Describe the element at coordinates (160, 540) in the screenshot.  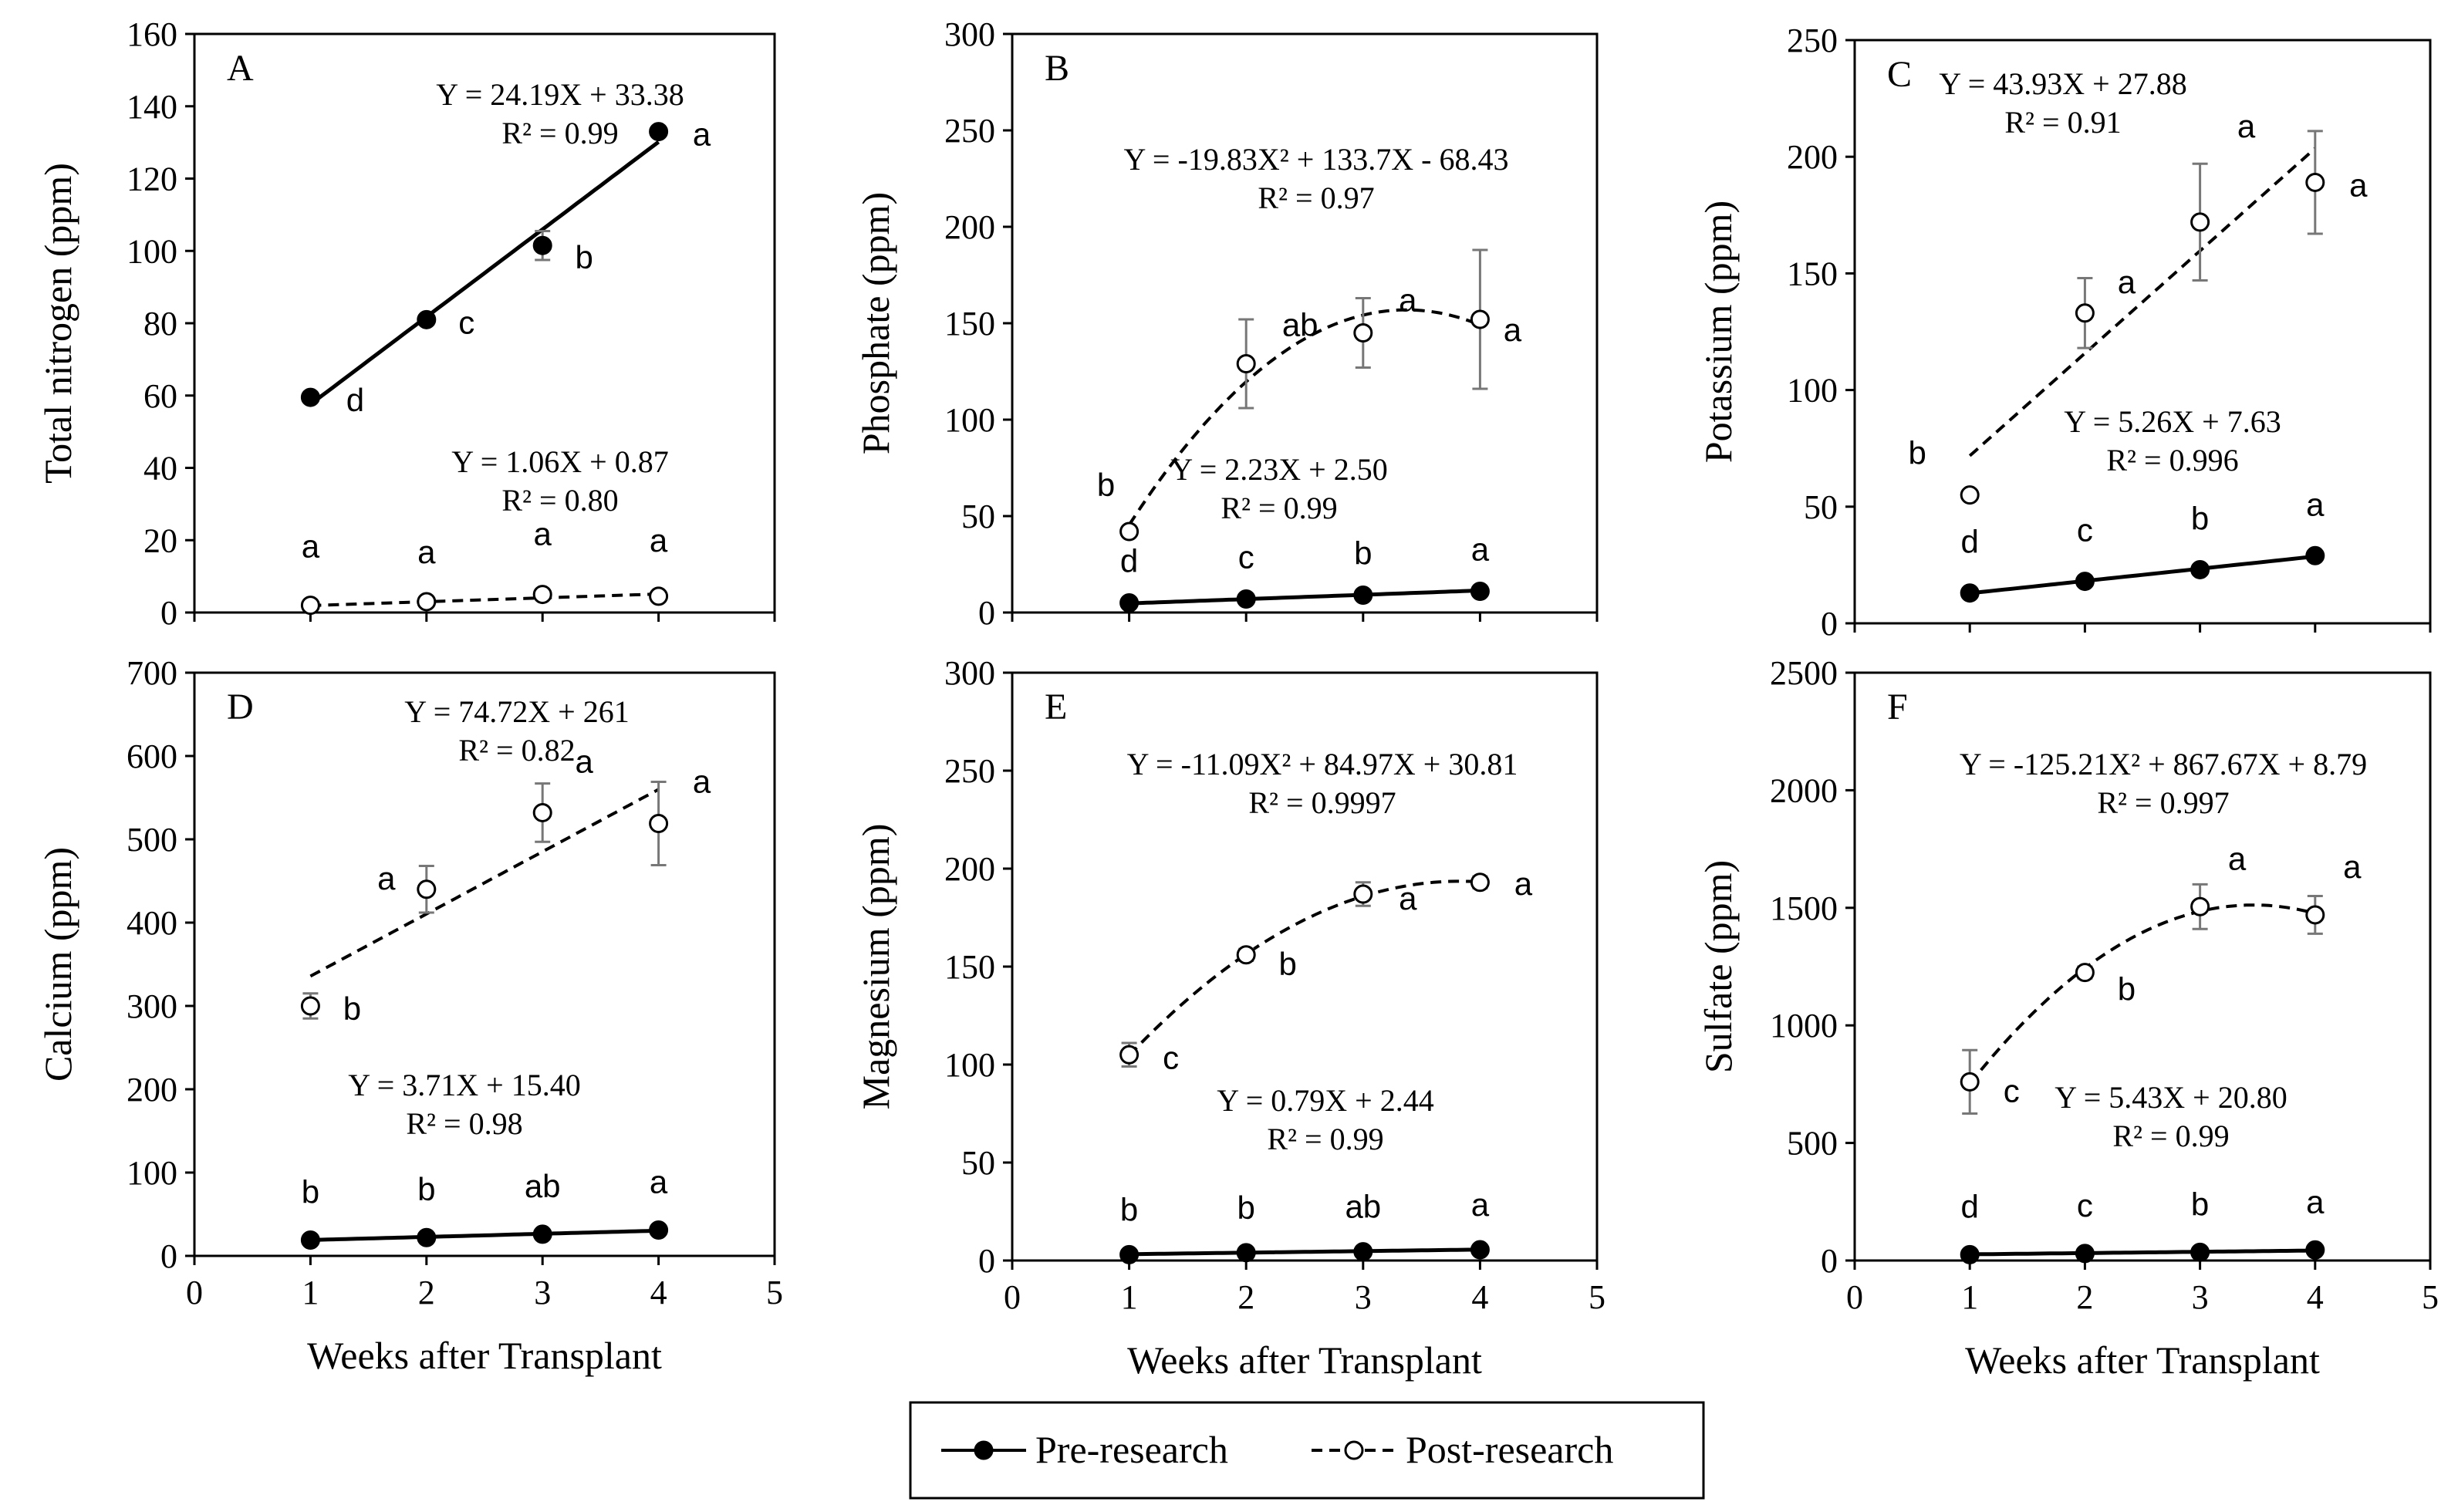
I see `y-tick-label: 20` at that location.